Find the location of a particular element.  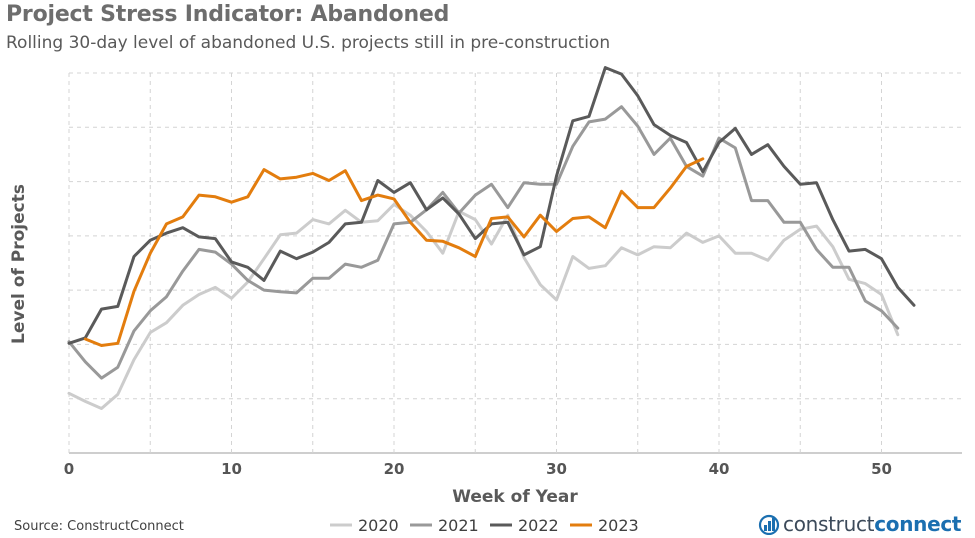

logo-suffix: connect is located at coordinates (918, 524).